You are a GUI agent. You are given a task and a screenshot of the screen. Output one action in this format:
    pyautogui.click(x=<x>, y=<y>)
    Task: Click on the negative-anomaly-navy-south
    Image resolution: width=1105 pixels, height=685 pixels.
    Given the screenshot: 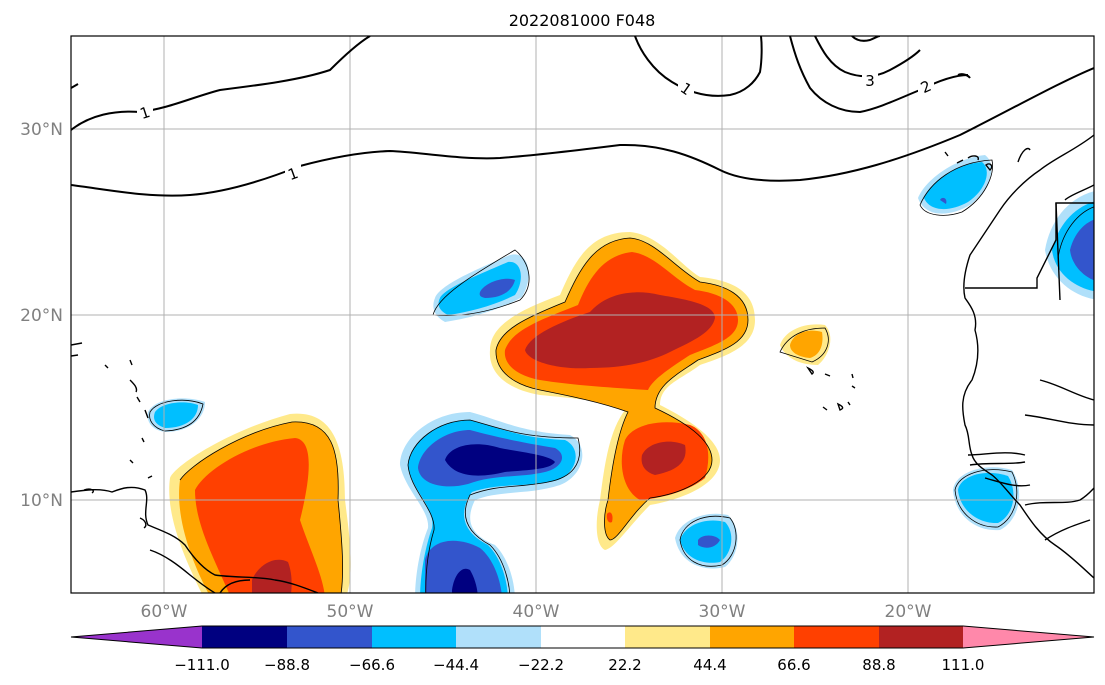 What is the action you would take?
    pyautogui.click(x=500, y=460)
    